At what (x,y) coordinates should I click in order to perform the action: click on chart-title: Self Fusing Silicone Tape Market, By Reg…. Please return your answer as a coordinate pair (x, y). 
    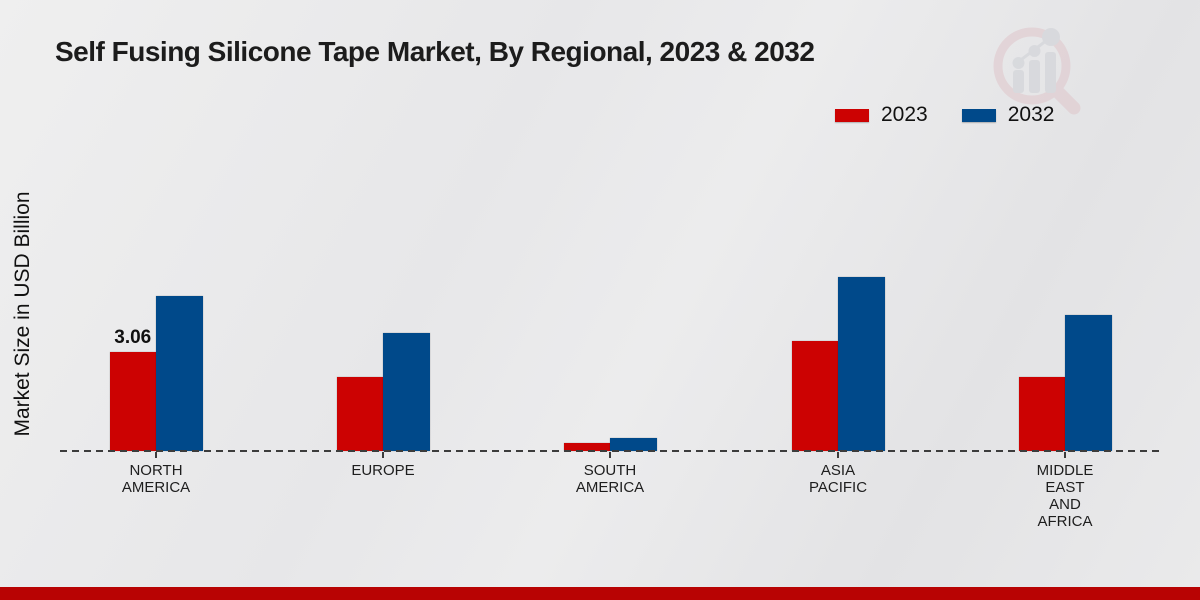
    Looking at the image, I should click on (435, 51).